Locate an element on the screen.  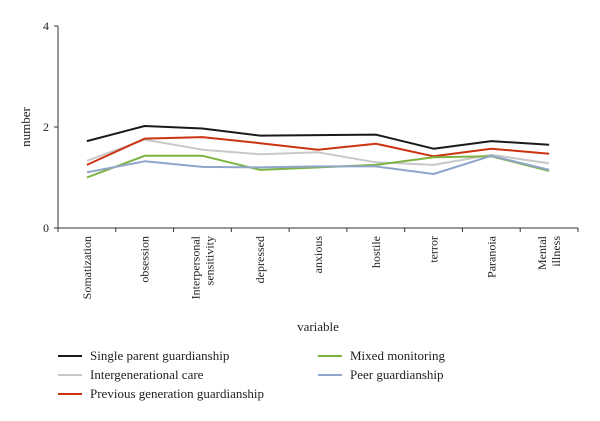
x-tick-label: Somatization is located at coordinates (87, 267).